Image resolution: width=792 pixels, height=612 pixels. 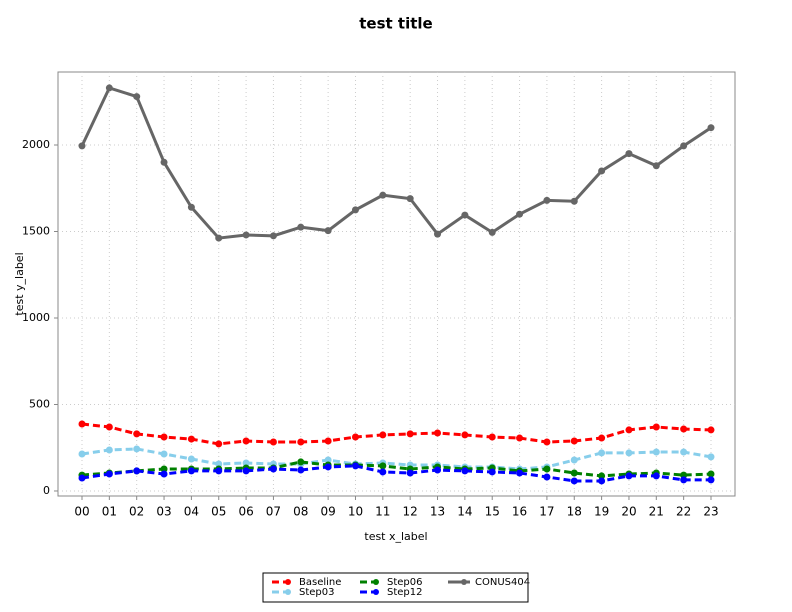 What do you see at coordinates (355, 512) in the screenshot?
I see `x-tick-label: 10` at bounding box center [355, 512].